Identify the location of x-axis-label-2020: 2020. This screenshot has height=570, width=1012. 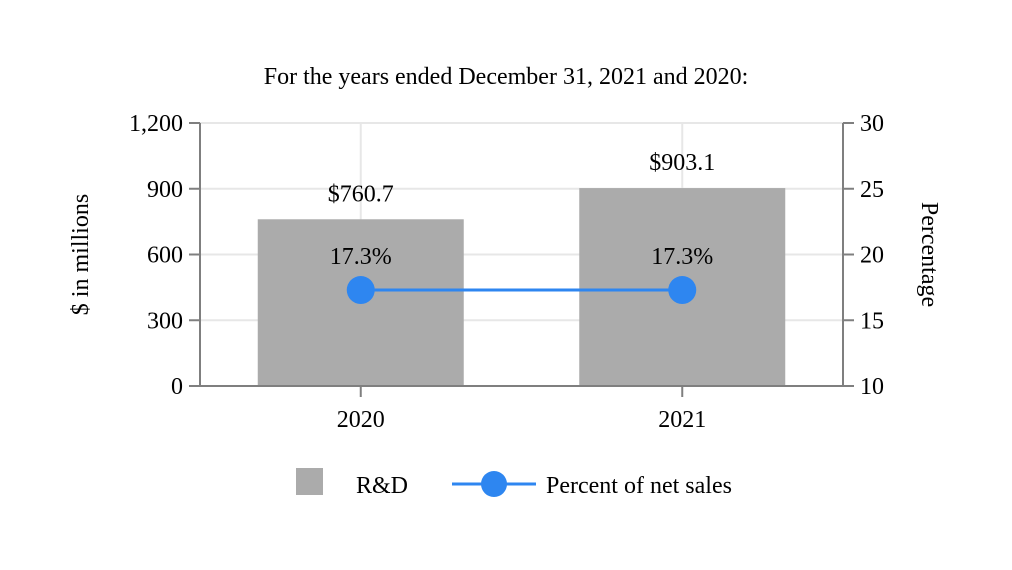
(361, 420).